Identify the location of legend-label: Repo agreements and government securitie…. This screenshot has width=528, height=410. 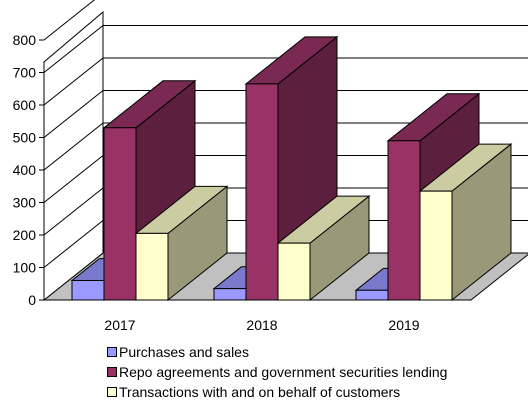
(283, 372).